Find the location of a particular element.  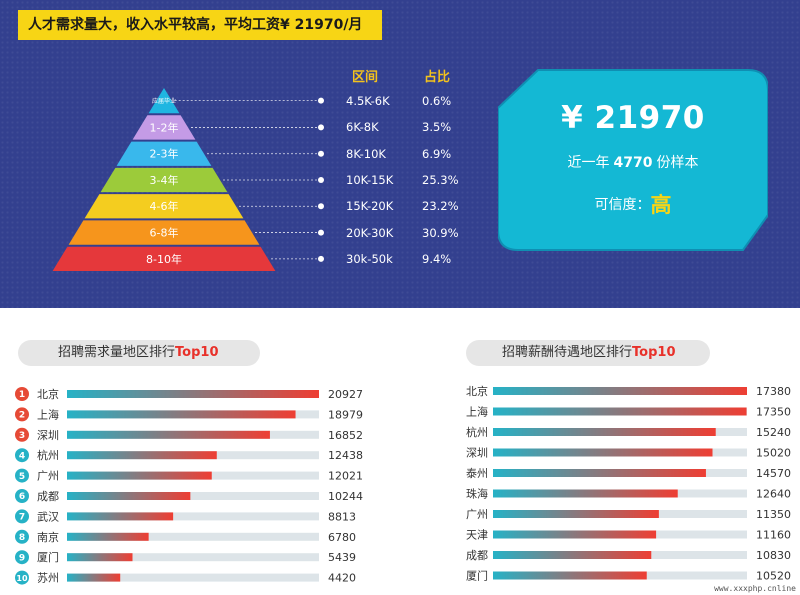

range-label: 8K-10K is located at coordinates (366, 153).